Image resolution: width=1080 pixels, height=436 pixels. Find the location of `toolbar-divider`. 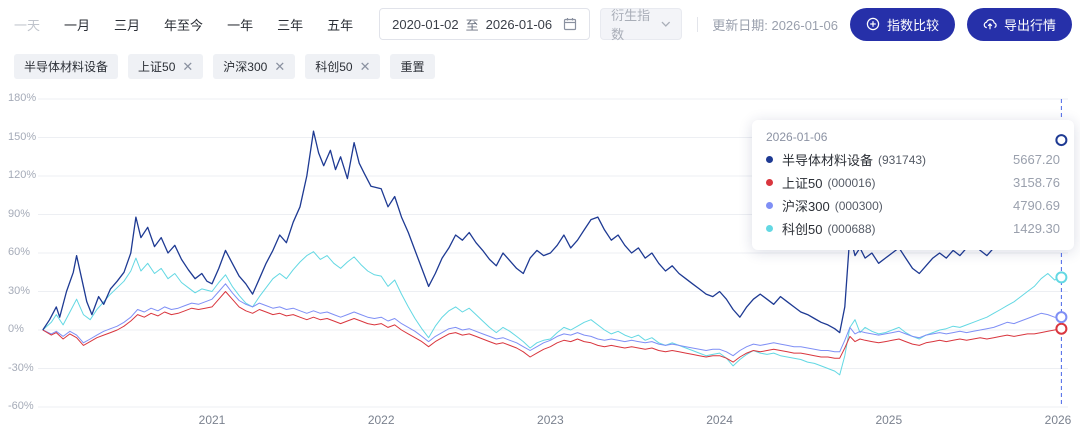

toolbar-divider is located at coordinates (697, 24).